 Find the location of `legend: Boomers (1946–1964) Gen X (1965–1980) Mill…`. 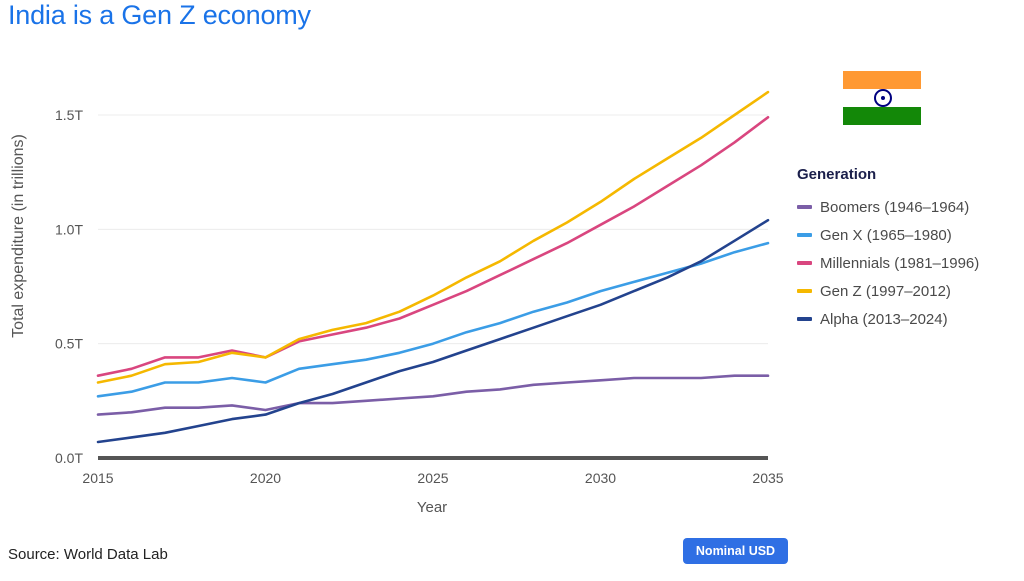

legend: Boomers (1946–1964) Gen X (1965–1980) Mill… is located at coordinates (888, 263).